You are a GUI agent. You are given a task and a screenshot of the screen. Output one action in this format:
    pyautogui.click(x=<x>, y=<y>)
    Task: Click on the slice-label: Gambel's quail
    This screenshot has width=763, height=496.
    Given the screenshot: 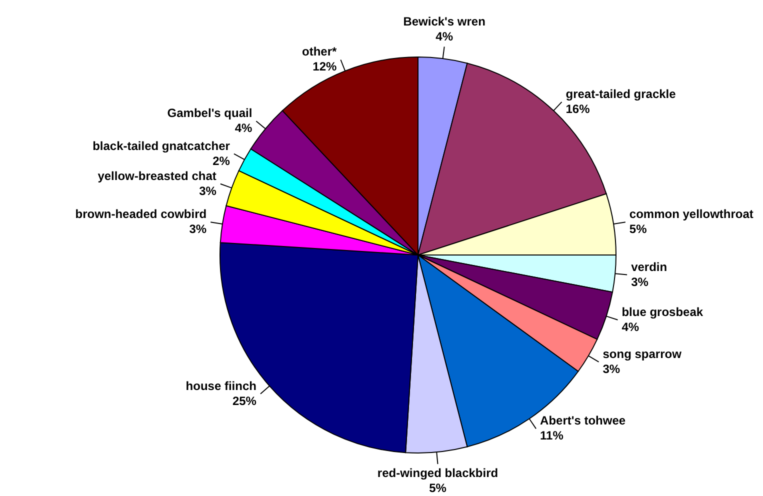 What is the action you would take?
    pyautogui.click(x=209, y=113)
    